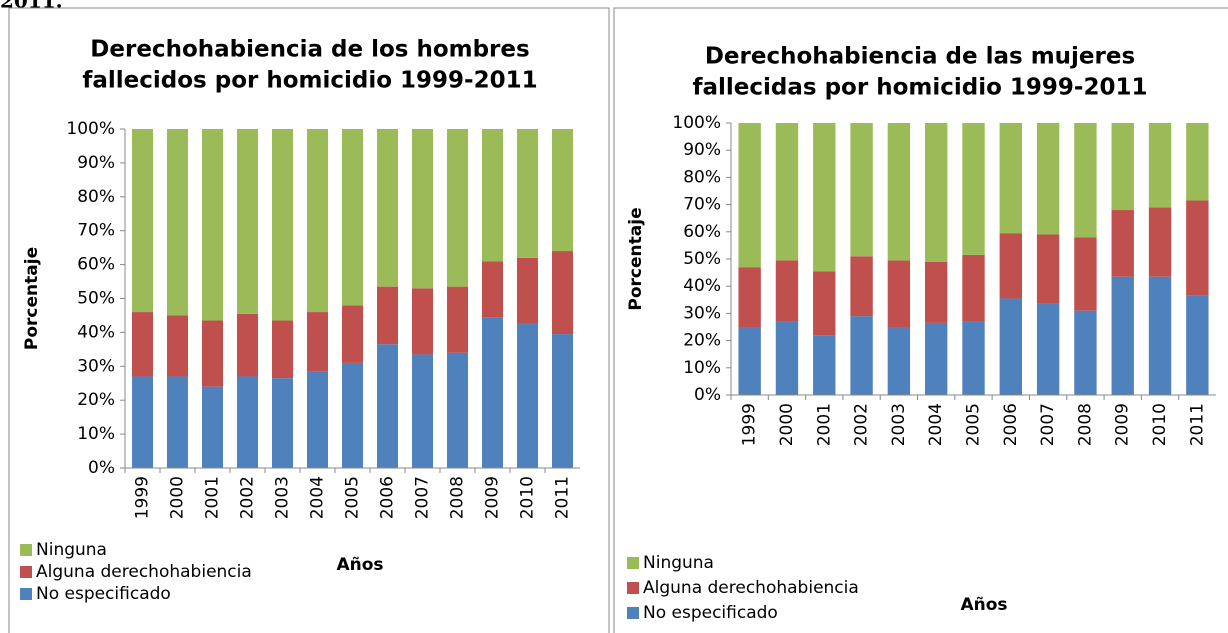 The height and width of the screenshot is (633, 1228). I want to click on y-tick-label: 100%, so click(696, 123).